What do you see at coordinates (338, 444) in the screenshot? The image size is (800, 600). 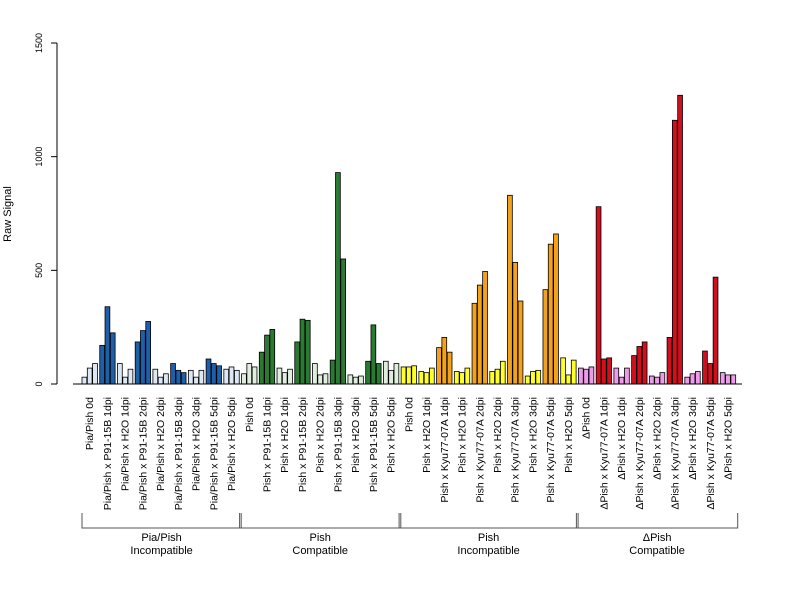 I see `x-tick-label: Pish x P91-15B 3dpi` at bounding box center [338, 444].